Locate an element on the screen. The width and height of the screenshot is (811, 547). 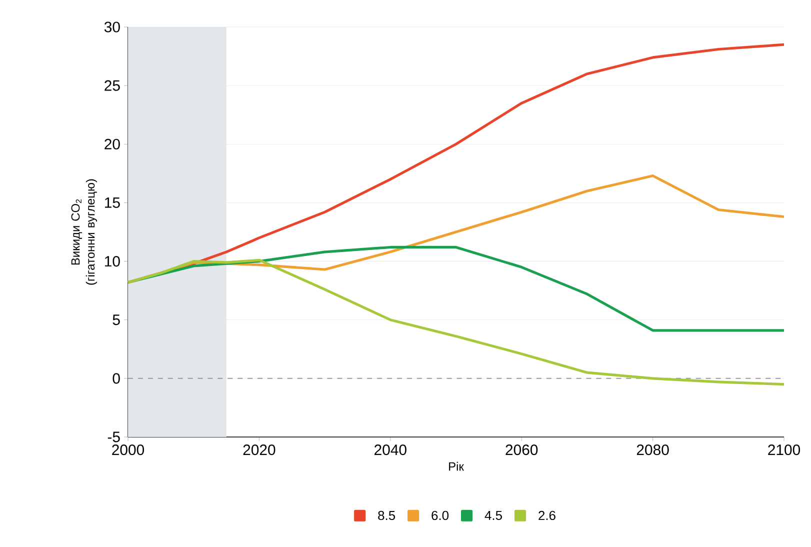
legend-label: 2.6 is located at coordinates (547, 515).